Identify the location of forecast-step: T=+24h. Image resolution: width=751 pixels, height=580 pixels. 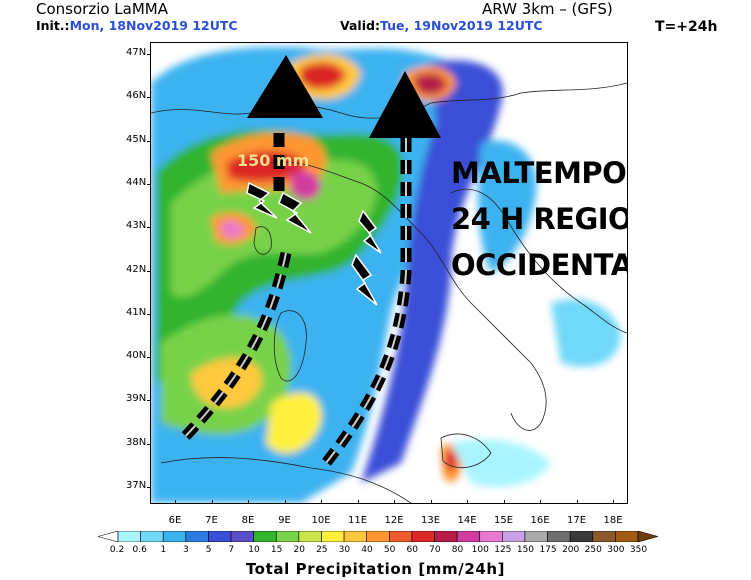
(686, 27).